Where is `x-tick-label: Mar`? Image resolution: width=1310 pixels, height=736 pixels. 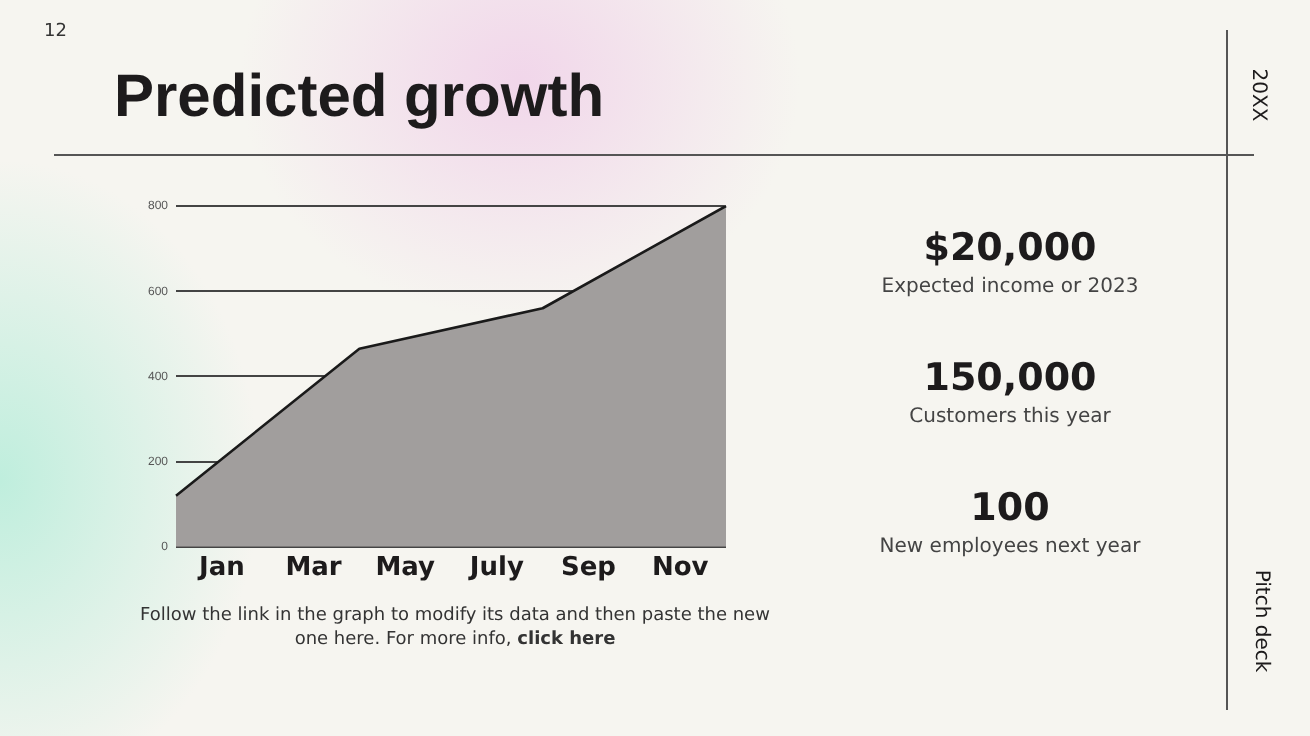
x-tick-label: Mar is located at coordinates (314, 568).